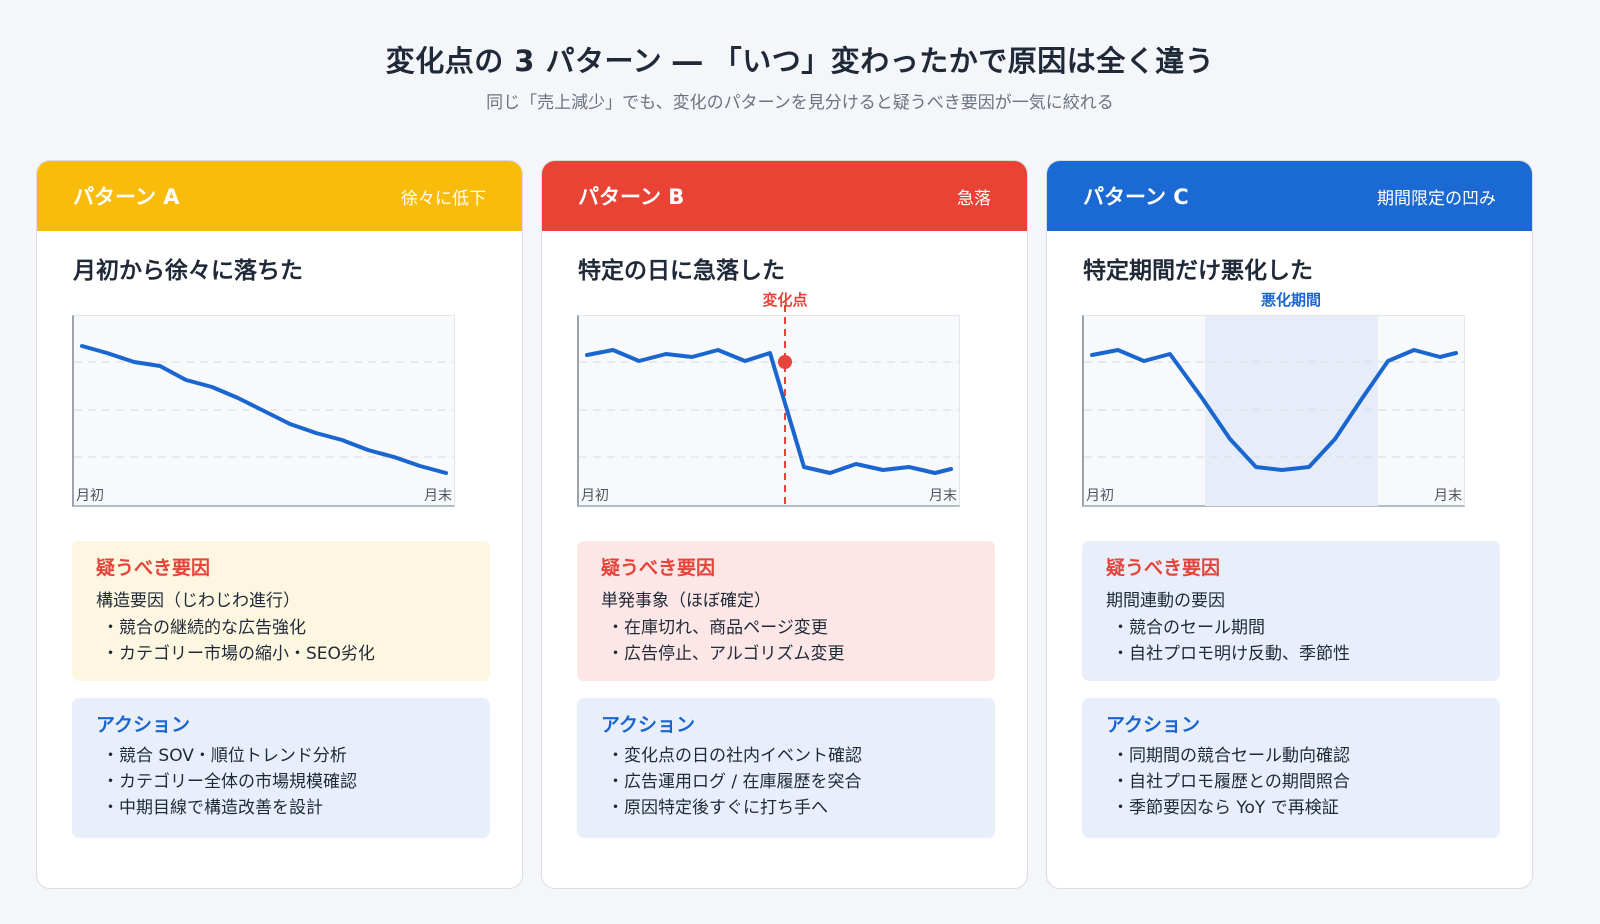 Image resolution: width=1600 pixels, height=924 pixels. What do you see at coordinates (1231, 782) in the screenshot?
I see `action-item: ・自社プロモ履歴との期間照合` at bounding box center [1231, 782].